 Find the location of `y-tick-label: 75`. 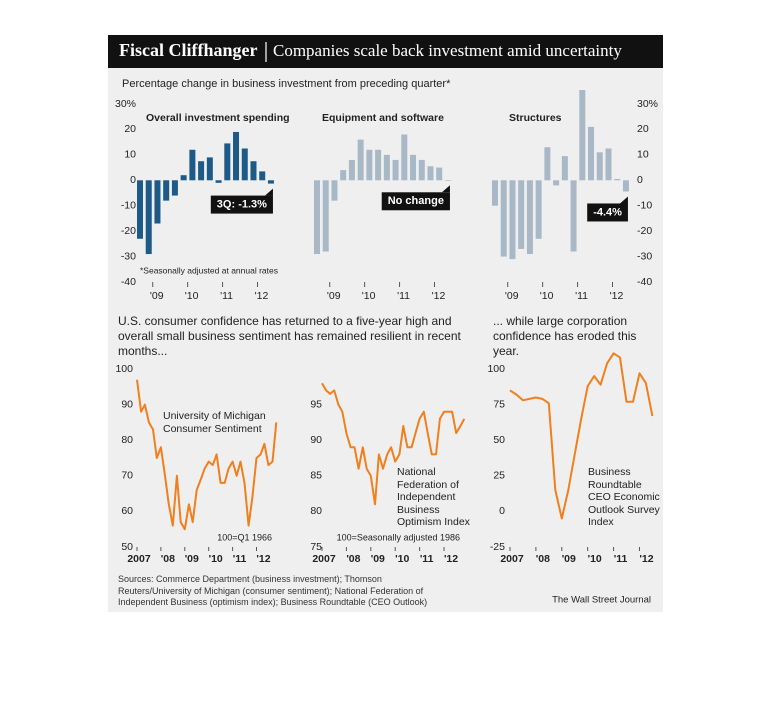

y-tick-label: 75 is located at coordinates (316, 547).